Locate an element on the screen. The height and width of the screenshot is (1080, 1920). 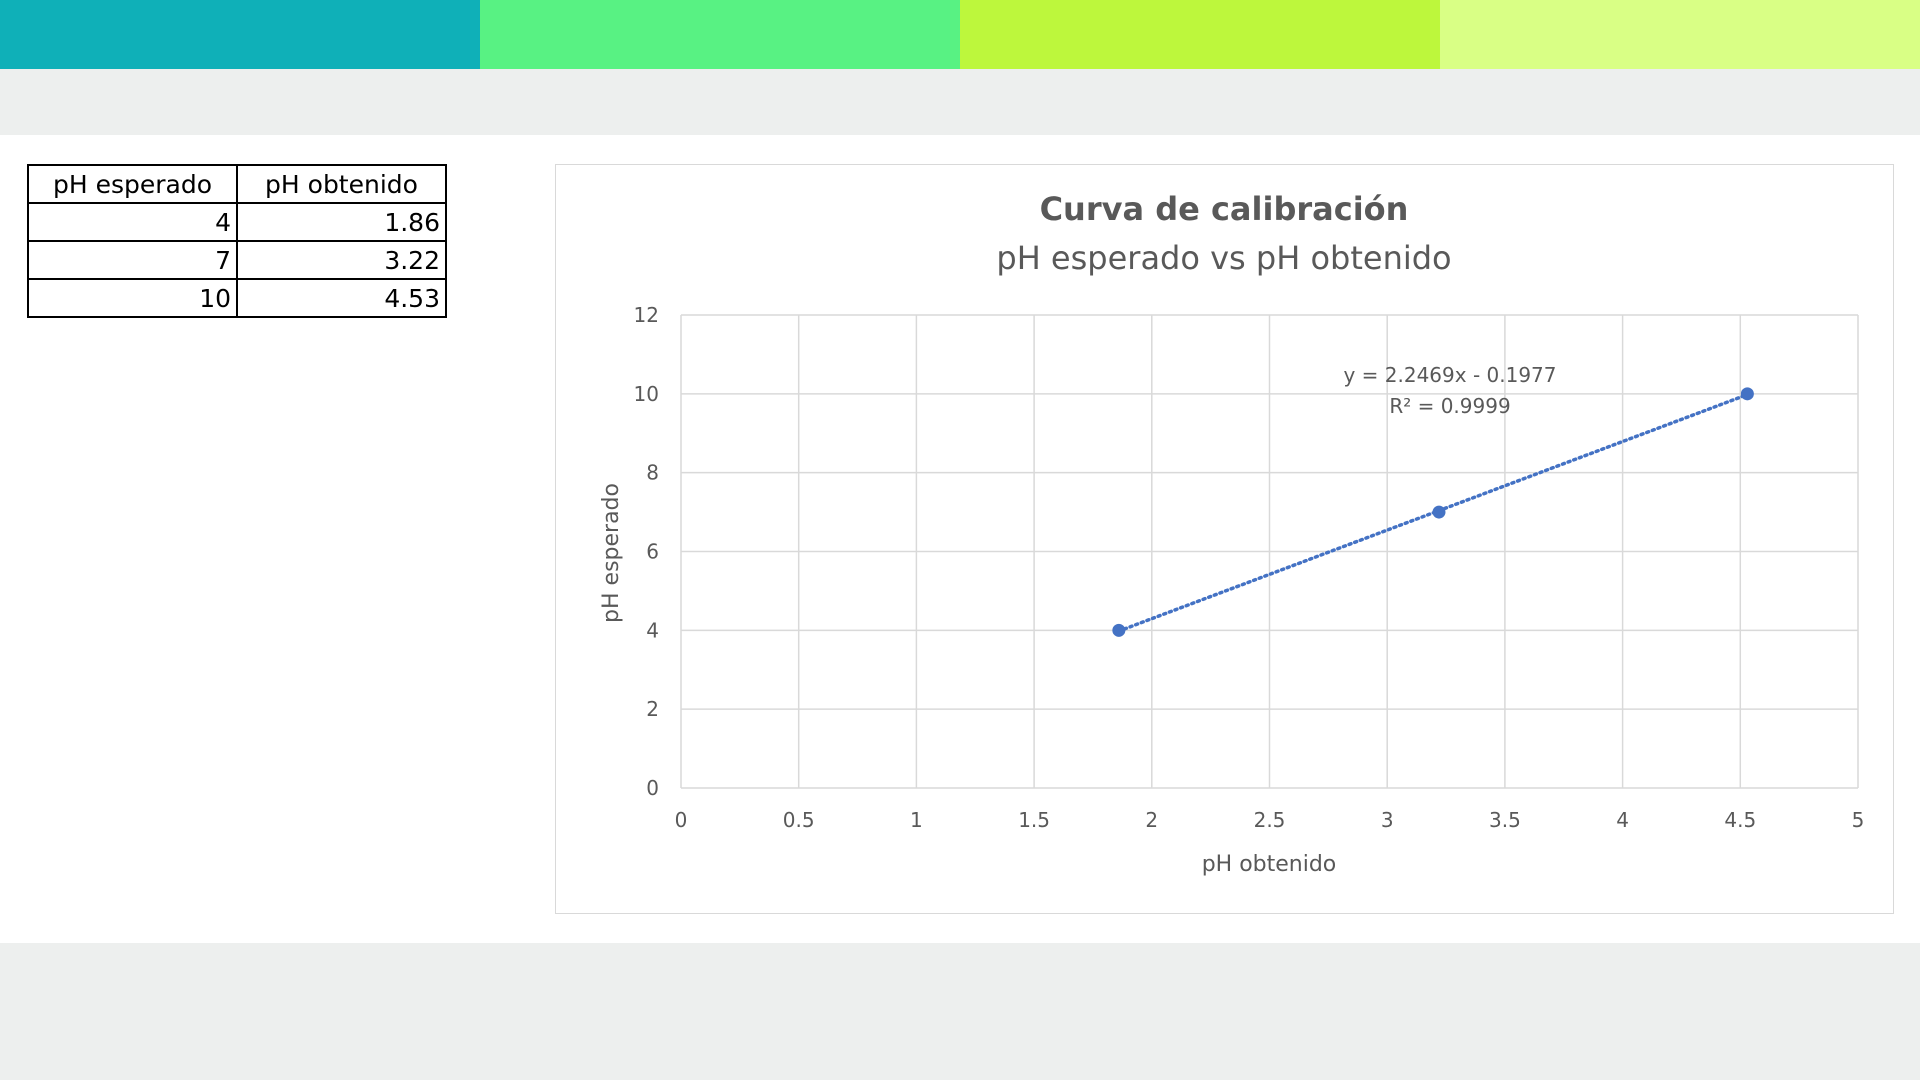
x-tick-label: 2 is located at coordinates (1151, 820).